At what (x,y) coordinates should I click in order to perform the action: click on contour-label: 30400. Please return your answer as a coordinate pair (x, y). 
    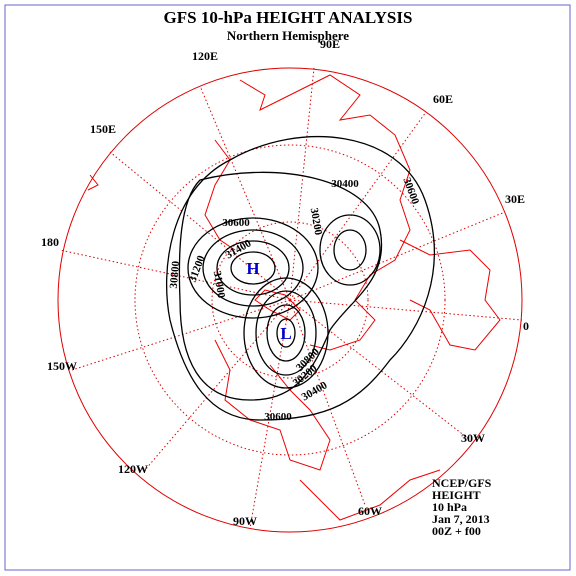
    Looking at the image, I should click on (345, 184).